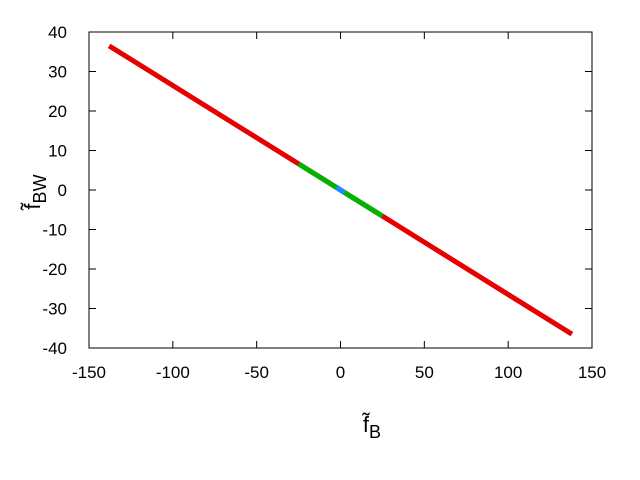 This screenshot has width=640, height=480. Describe the element at coordinates (340, 372) in the screenshot. I see `x-tick-label: 0` at that location.